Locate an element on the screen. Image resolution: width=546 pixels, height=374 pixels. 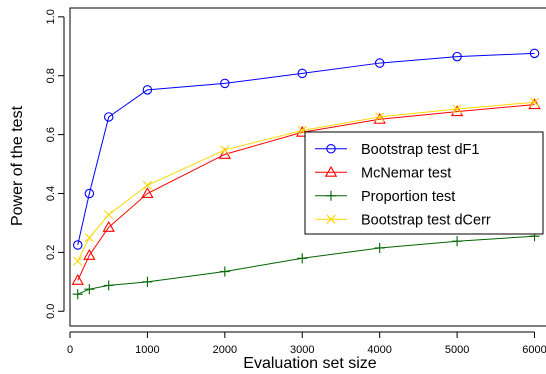
legend-box is located at coordinates (424, 183).